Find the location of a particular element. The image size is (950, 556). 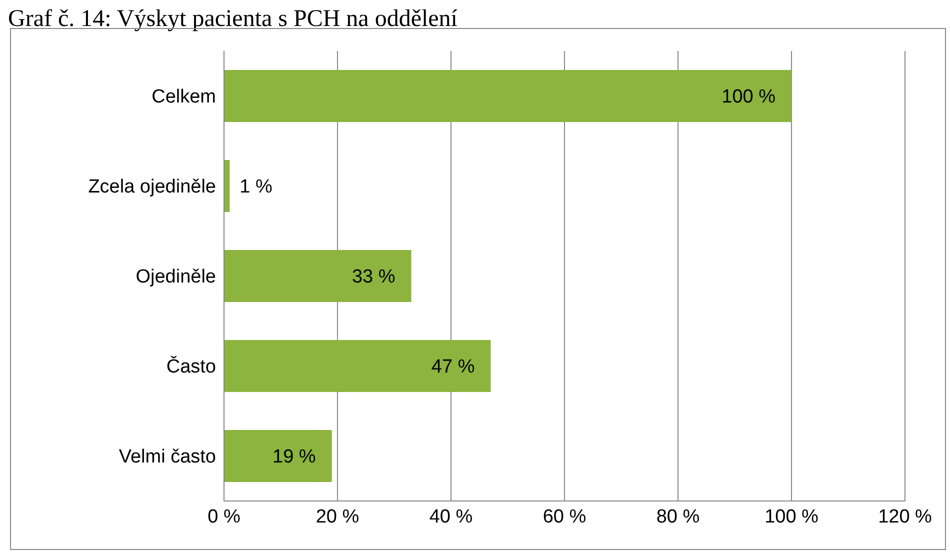

y-tick-label: Často is located at coordinates (191, 367).